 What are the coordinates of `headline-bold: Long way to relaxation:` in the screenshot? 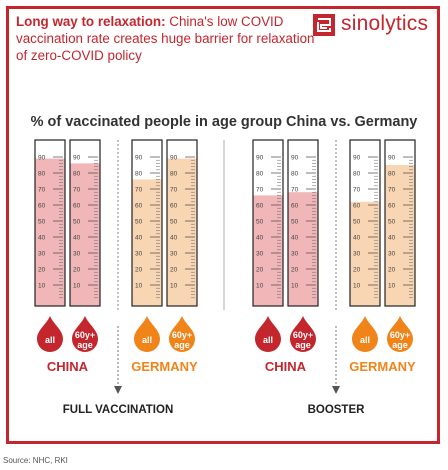 It's located at (91, 21).